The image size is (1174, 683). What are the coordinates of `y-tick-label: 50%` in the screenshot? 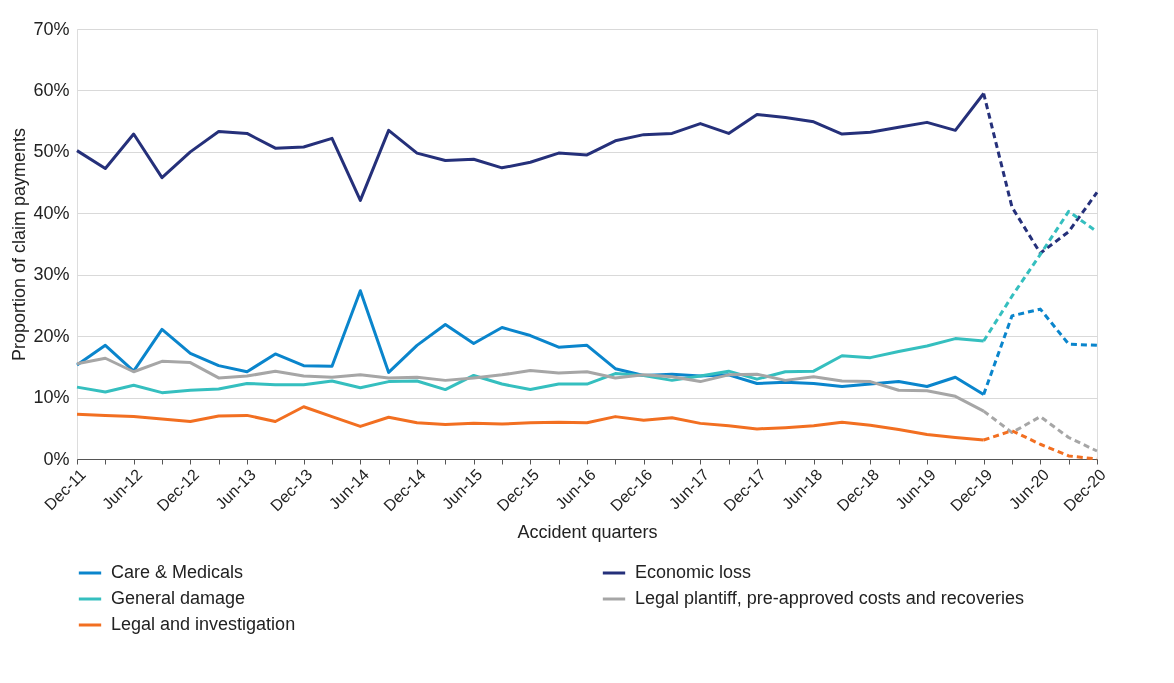 It's located at (51, 151).